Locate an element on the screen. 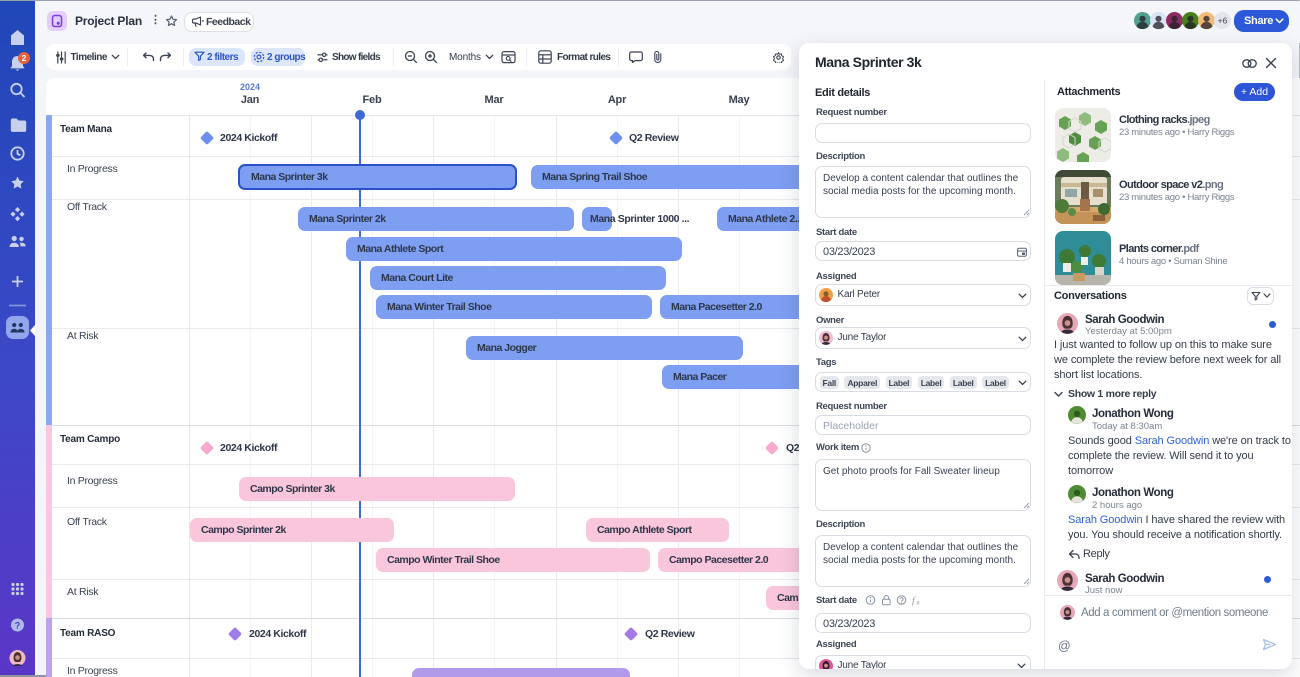 The height and width of the screenshot is (677, 1300). svg-text: +6 is located at coordinates (1223, 21).